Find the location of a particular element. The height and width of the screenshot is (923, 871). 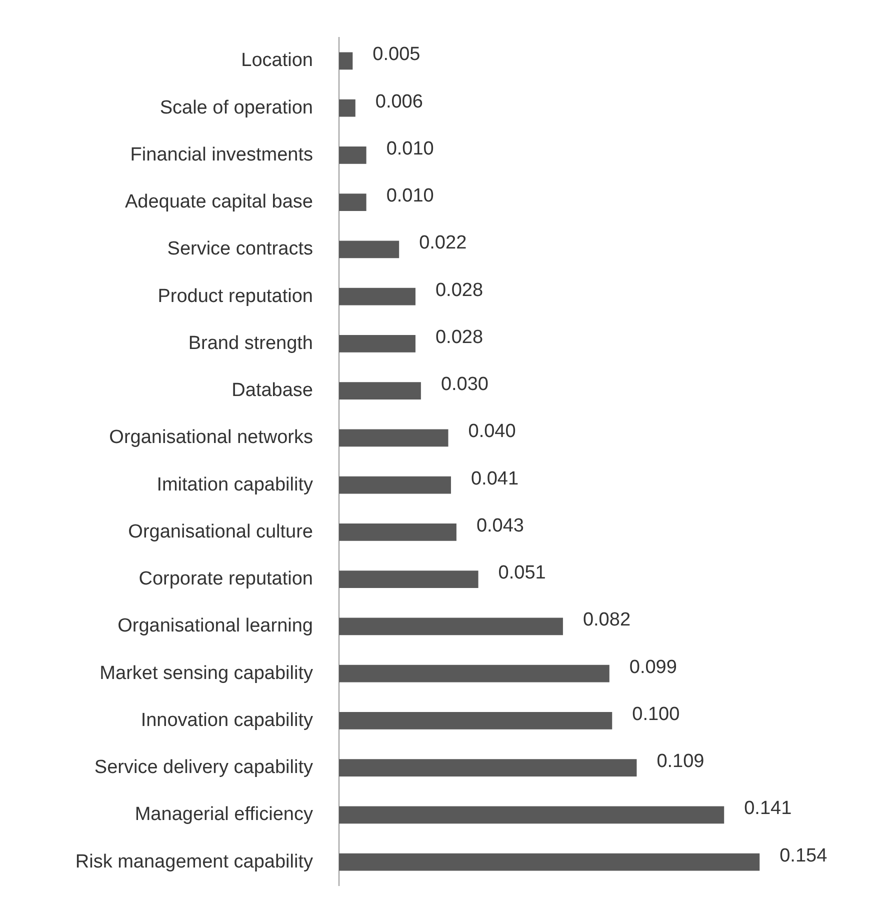

data-label: 0.005 is located at coordinates (396, 55).